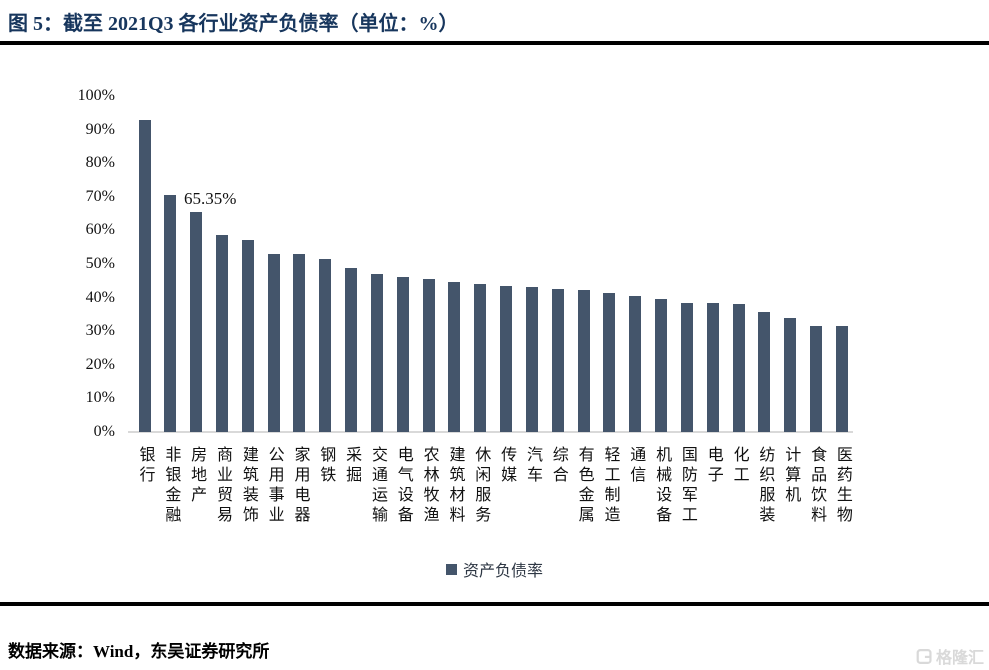  Describe the element at coordinates (636, 466) in the screenshot. I see `x-axis-category-label: 通信` at that location.